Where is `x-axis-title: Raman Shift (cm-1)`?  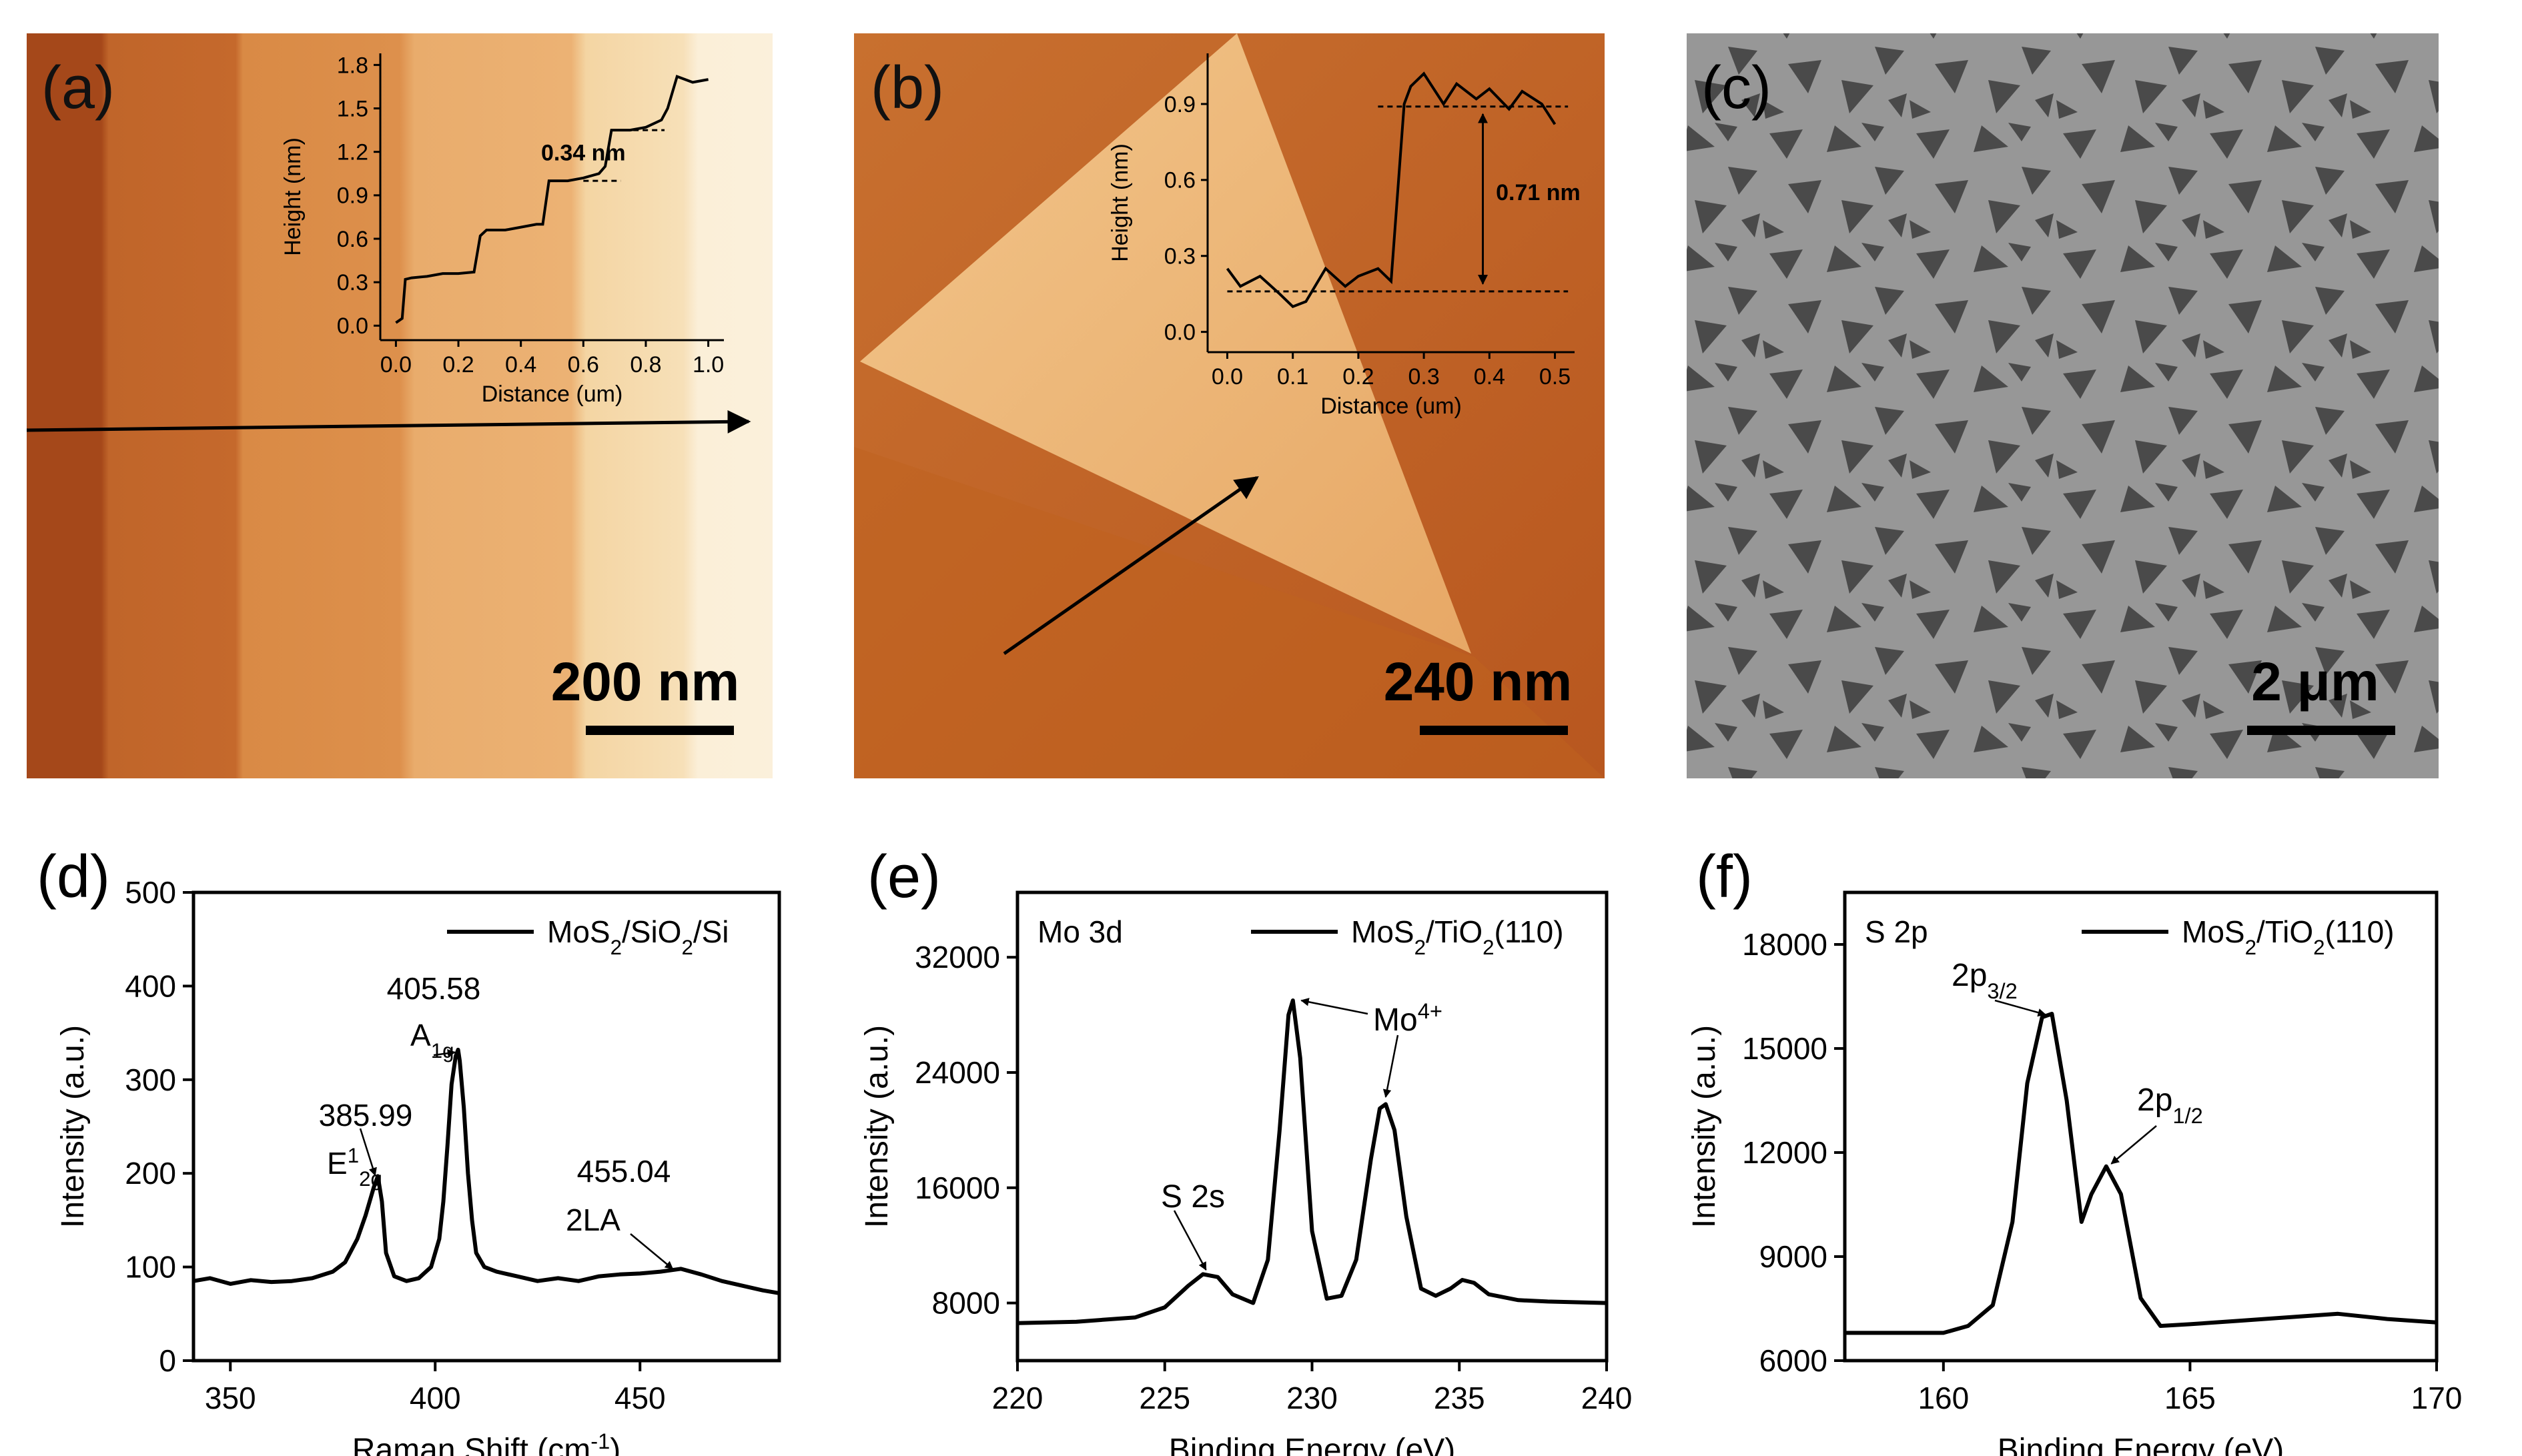
x-axis-title: Raman Shift (cm-1) is located at coordinates (486, 1442).